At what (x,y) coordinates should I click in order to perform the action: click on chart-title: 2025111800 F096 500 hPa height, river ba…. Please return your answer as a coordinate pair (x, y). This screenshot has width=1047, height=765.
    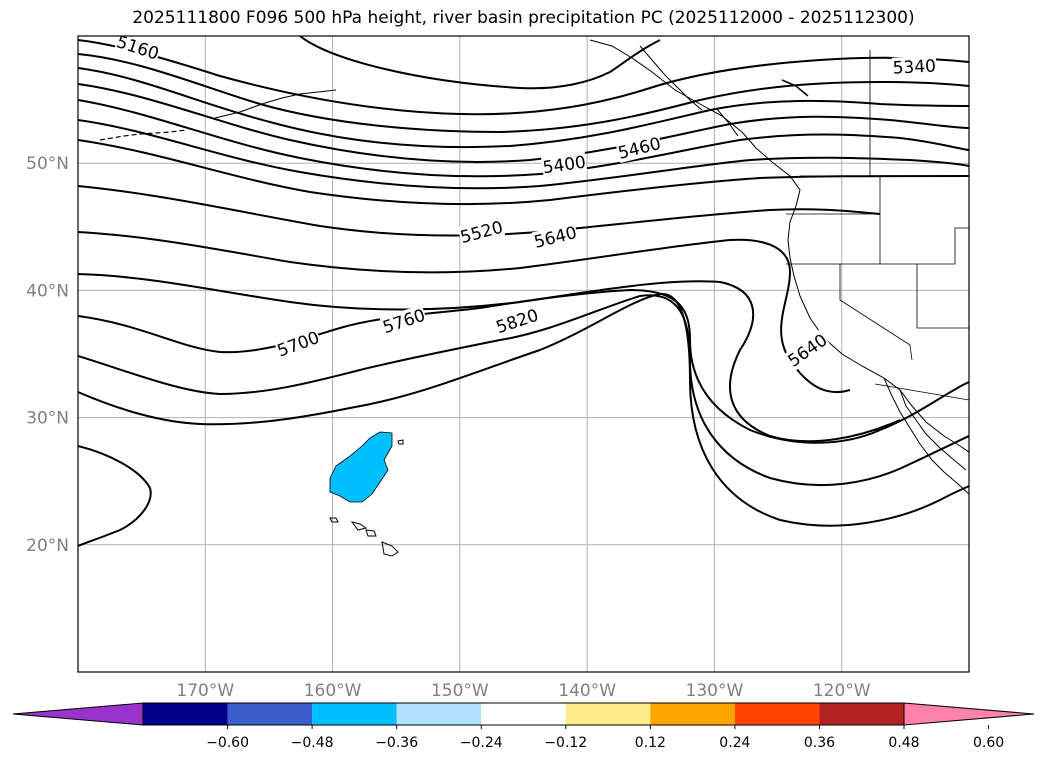
    Looking at the image, I should click on (523, 18).